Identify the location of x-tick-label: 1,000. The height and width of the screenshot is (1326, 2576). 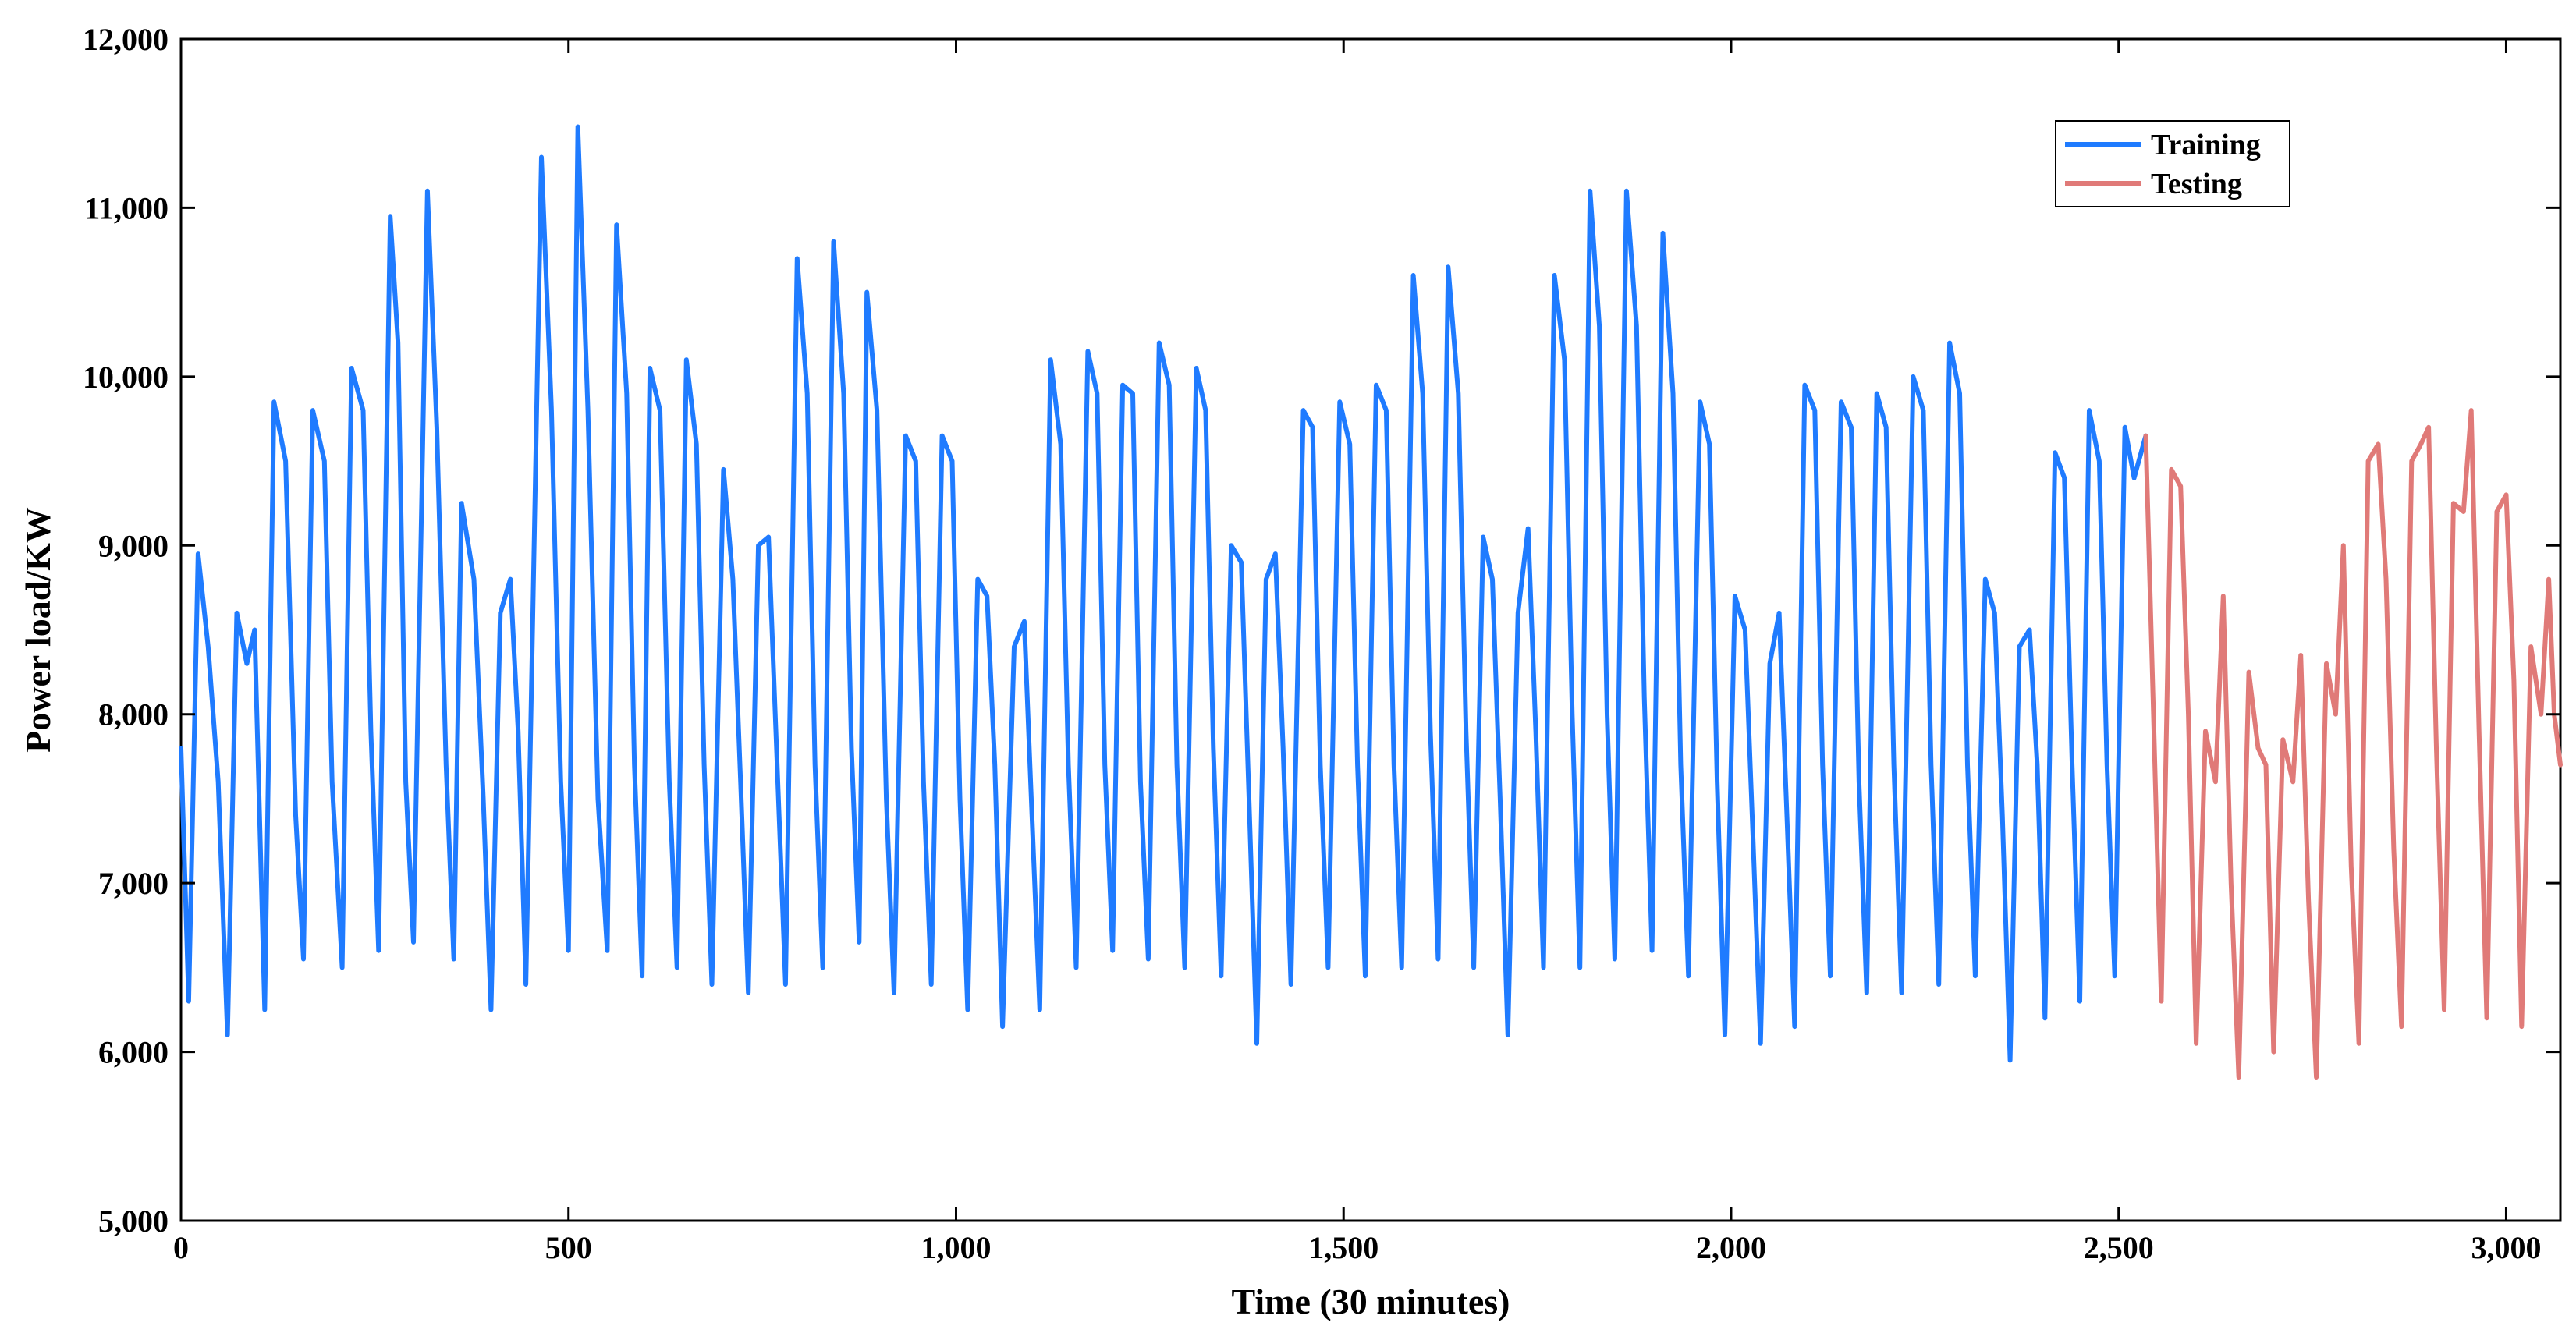
(956, 1248).